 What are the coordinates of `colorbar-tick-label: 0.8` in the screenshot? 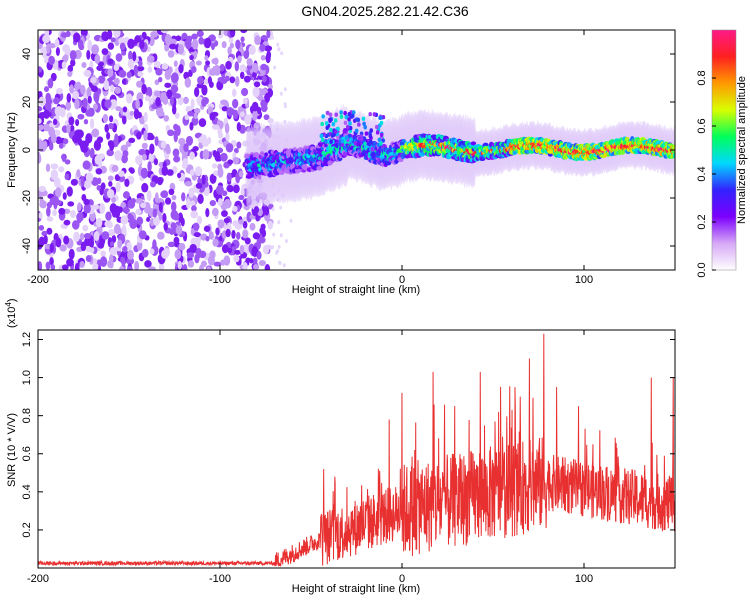 It's located at (702, 77).